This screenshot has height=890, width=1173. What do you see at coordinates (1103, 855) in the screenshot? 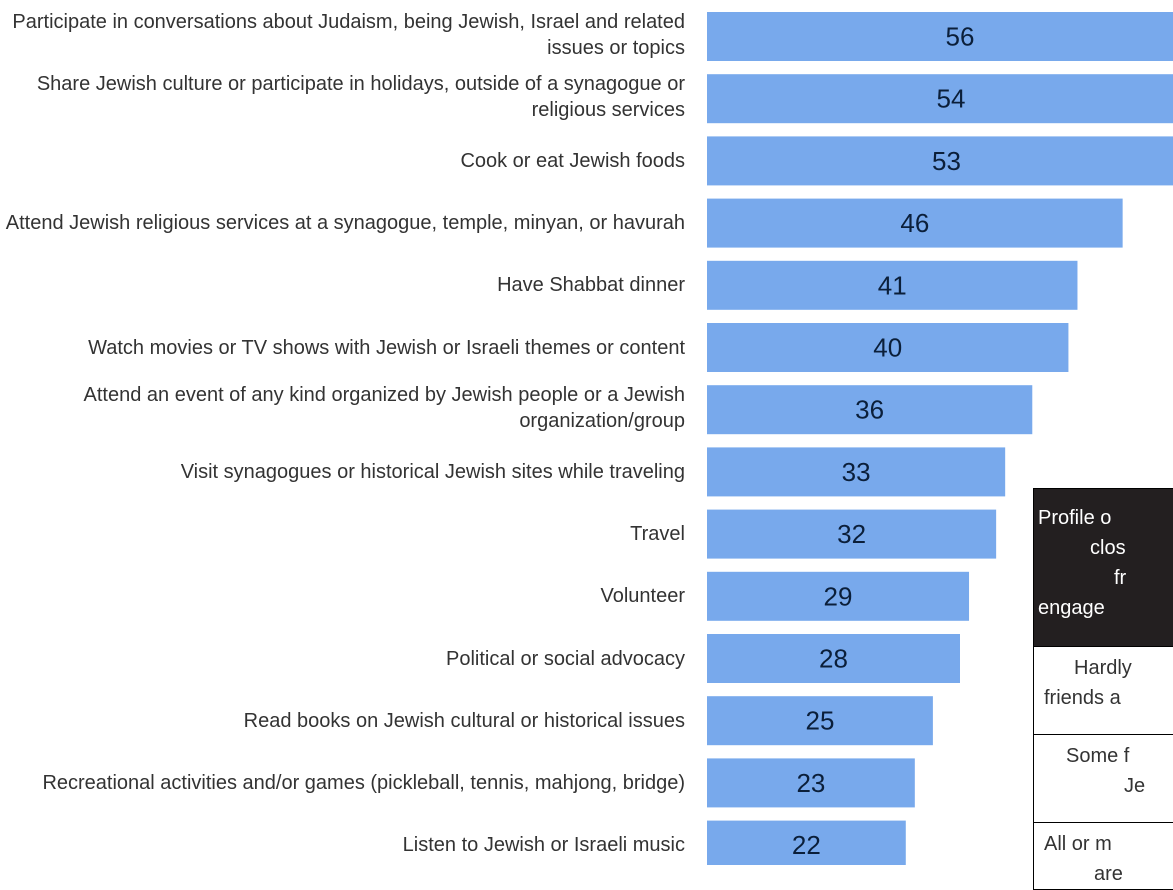
I see `profile-row: All or m are` at bounding box center [1103, 855].